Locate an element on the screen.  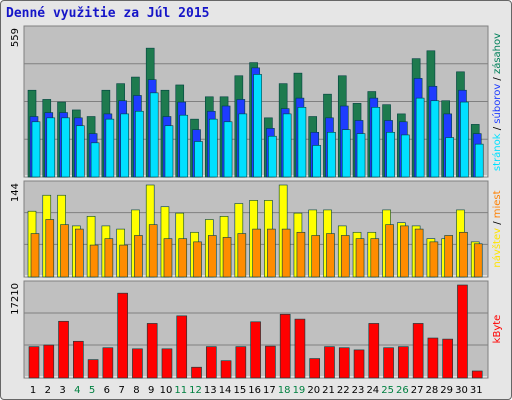
x-tick-label-28: 28 is located at coordinates (432, 390).